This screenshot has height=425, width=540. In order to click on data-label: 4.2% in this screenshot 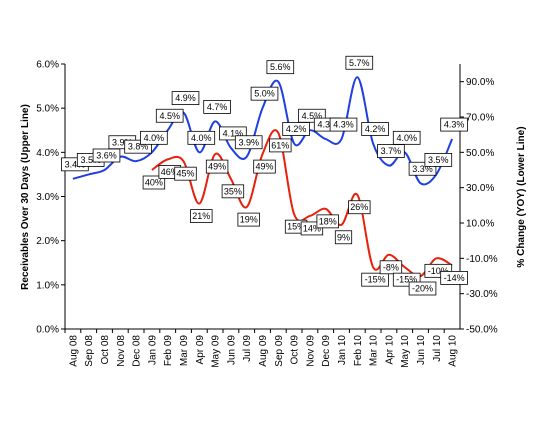, I will do `click(296, 129)`.